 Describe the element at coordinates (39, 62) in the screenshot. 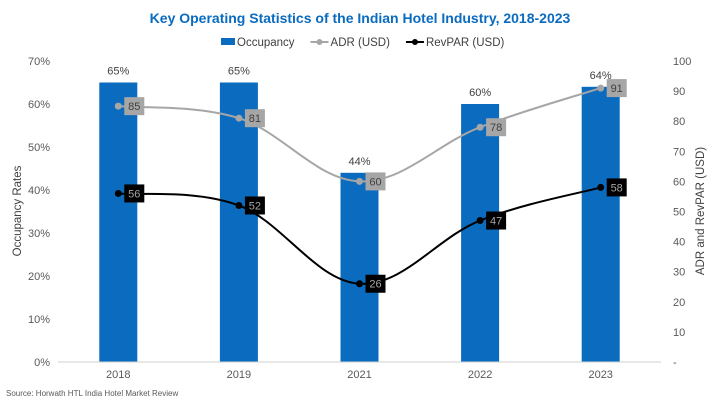

I see `left-tick-label: 70%` at that location.